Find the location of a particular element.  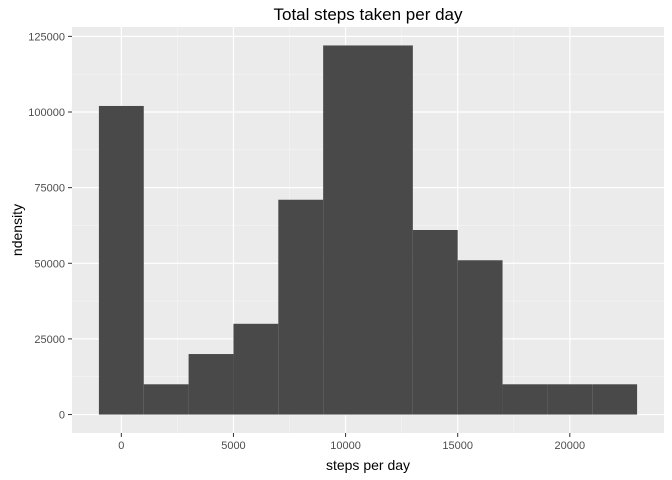

x-tick-label: 0 is located at coordinates (121, 446).